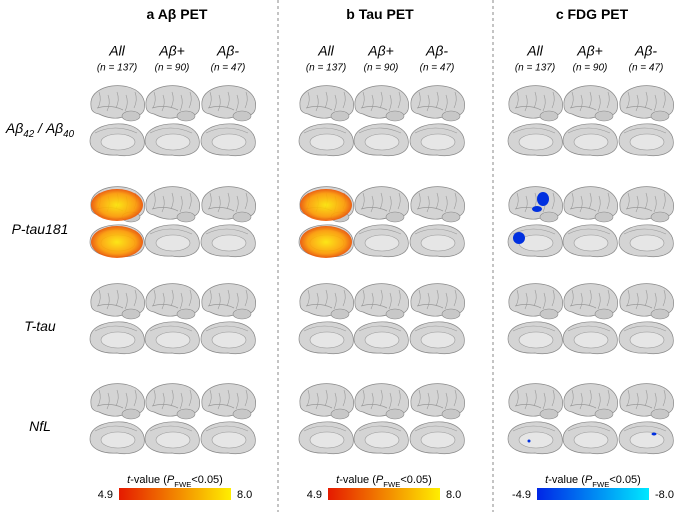 This screenshot has width=685, height=512. I want to click on column-n: (n = 90), so click(172, 68).